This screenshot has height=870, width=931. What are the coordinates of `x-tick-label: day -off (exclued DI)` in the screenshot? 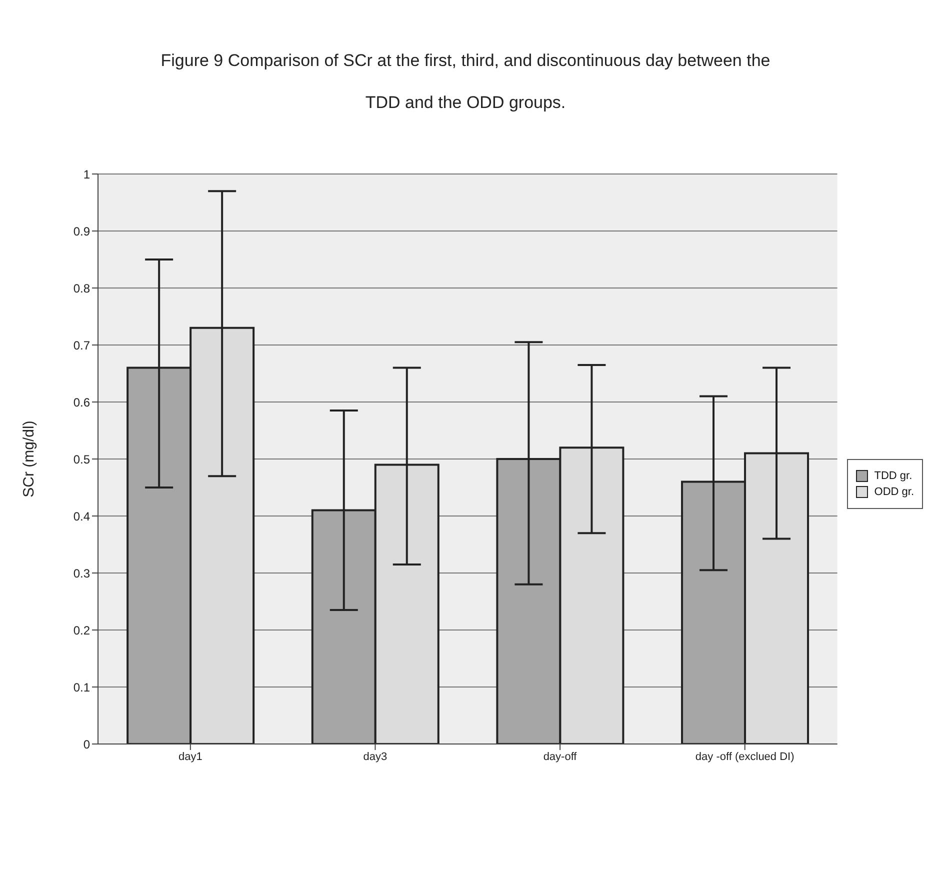 It's located at (744, 756).